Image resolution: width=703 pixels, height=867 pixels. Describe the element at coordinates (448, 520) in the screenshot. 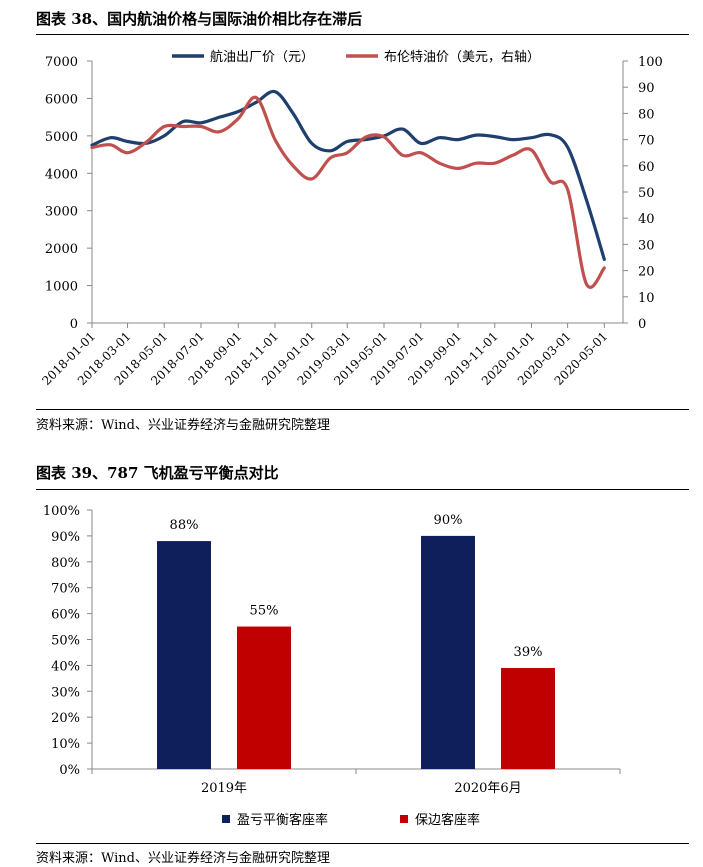

I see `bar-data-label: 90%` at that location.